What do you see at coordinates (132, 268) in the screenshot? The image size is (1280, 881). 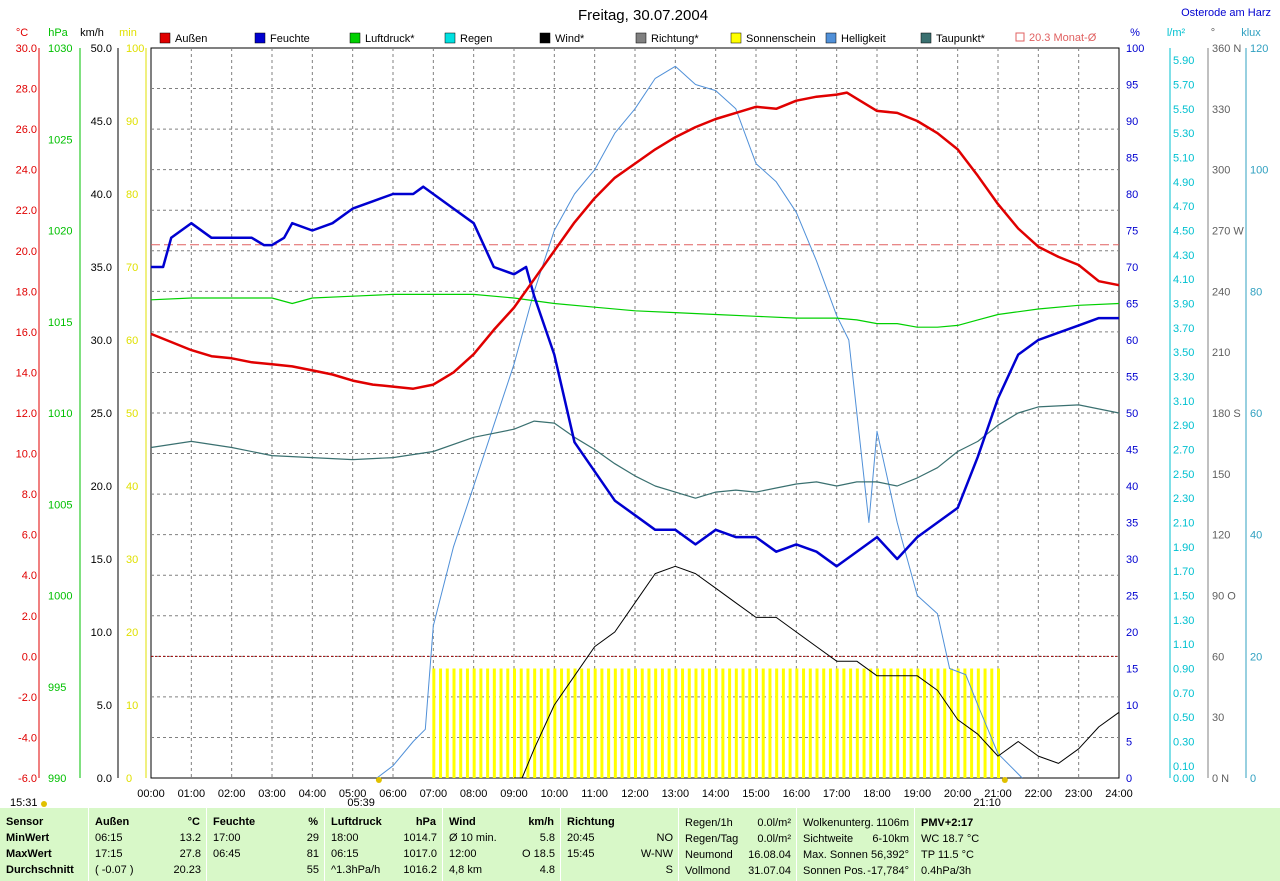 I see `min-tick-label: 70` at bounding box center [132, 268].